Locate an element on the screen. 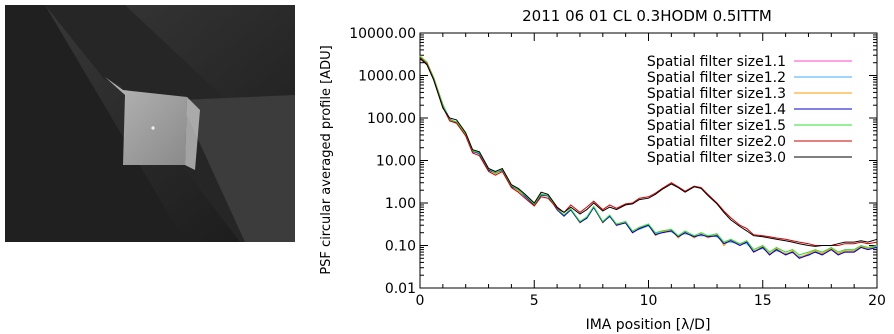 The width and height of the screenshot is (894, 334). y-tick-label: 10000.00 is located at coordinates (382, 34).